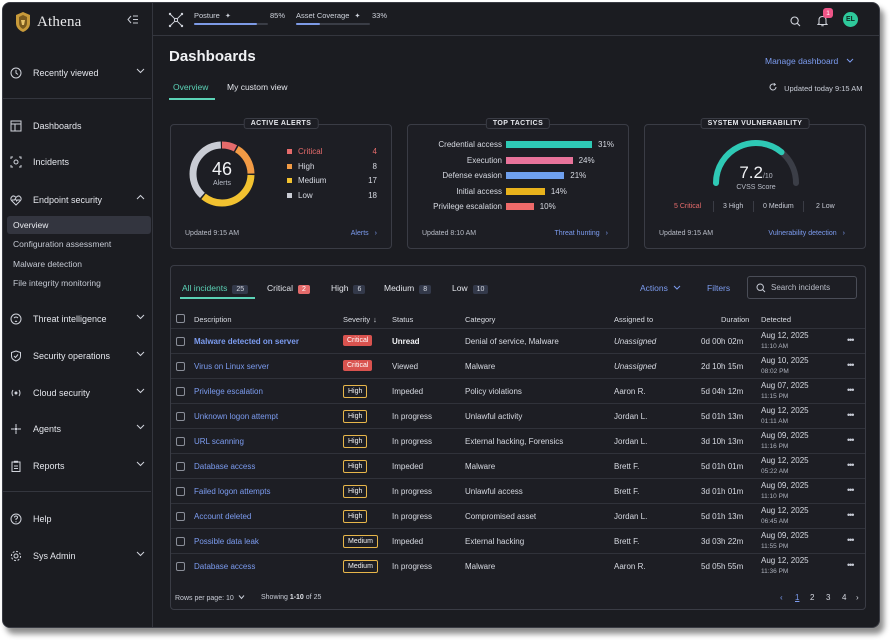 The image size is (890, 640). Describe the element at coordinates (223, 516) in the screenshot. I see `incident-description: Account deleted` at that location.